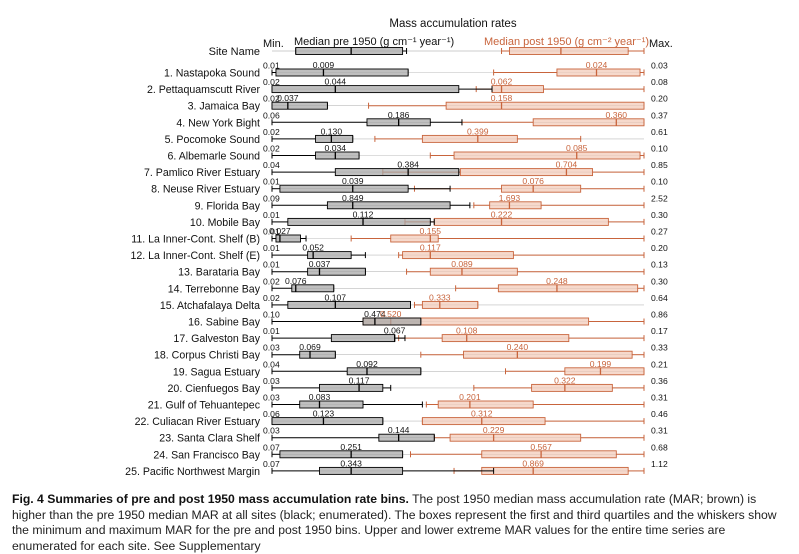  Describe the element at coordinates (271, 447) in the screenshot. I see `site-min-label: 0.07` at that location.